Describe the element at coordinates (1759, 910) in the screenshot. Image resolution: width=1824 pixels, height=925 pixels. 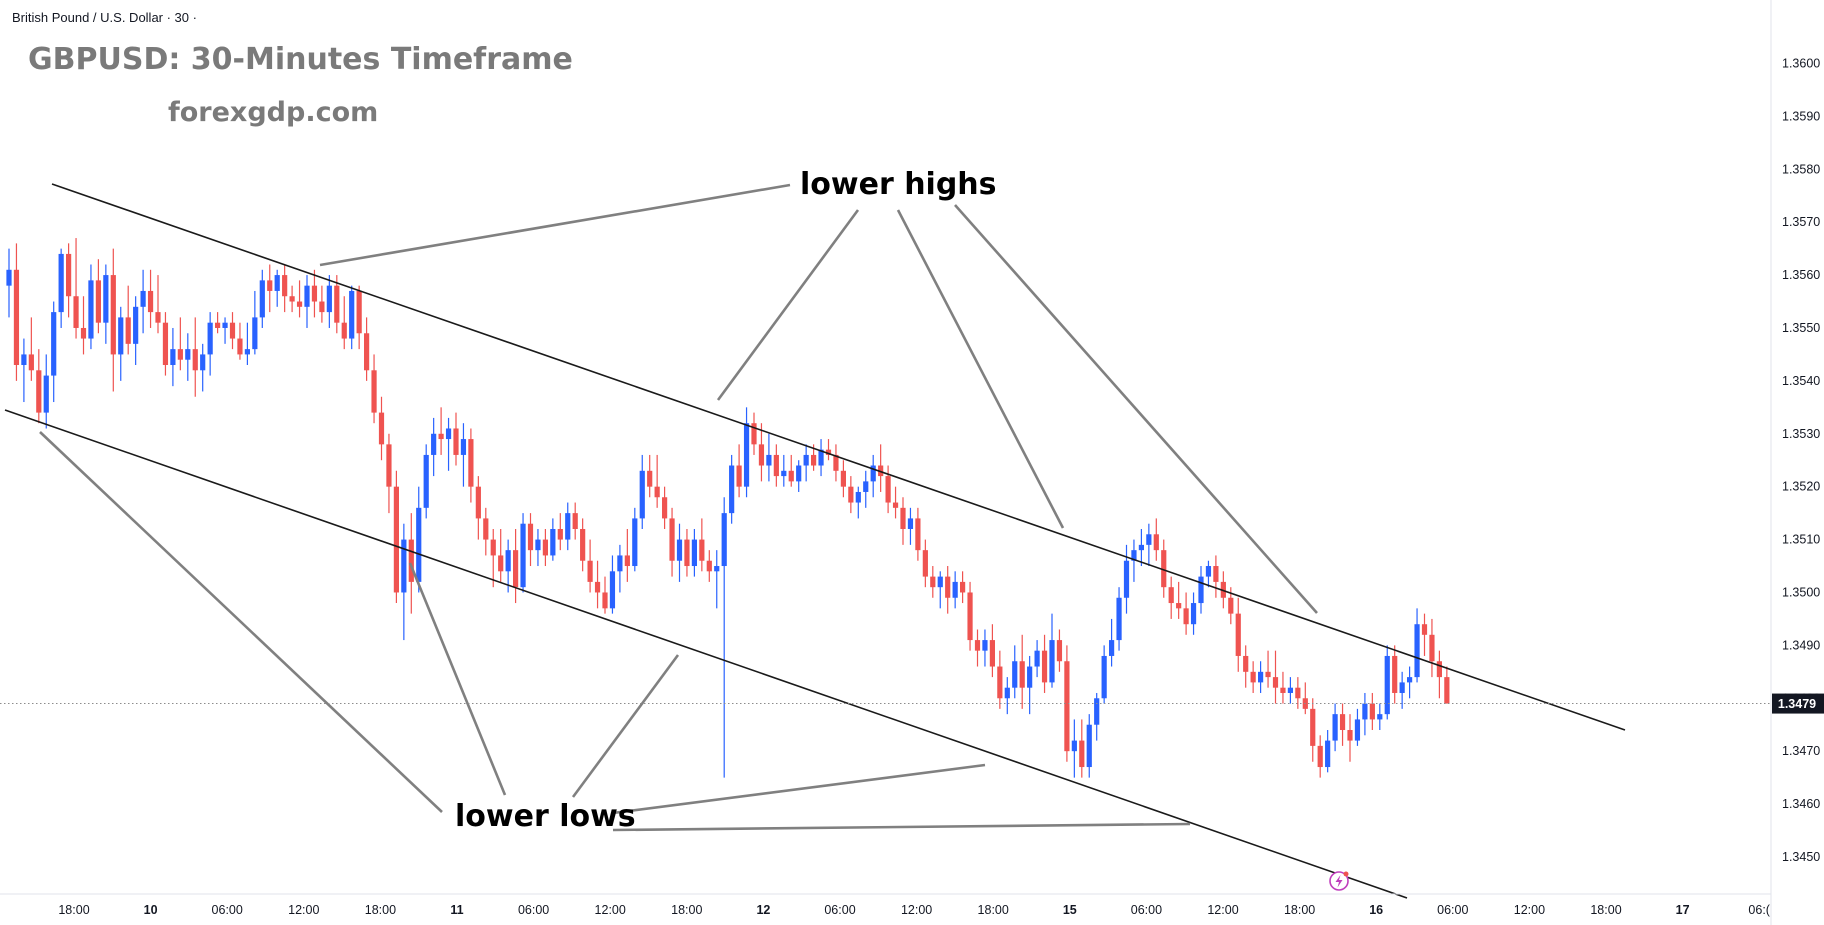
I see `time-tick-label: 06:(` at that location.